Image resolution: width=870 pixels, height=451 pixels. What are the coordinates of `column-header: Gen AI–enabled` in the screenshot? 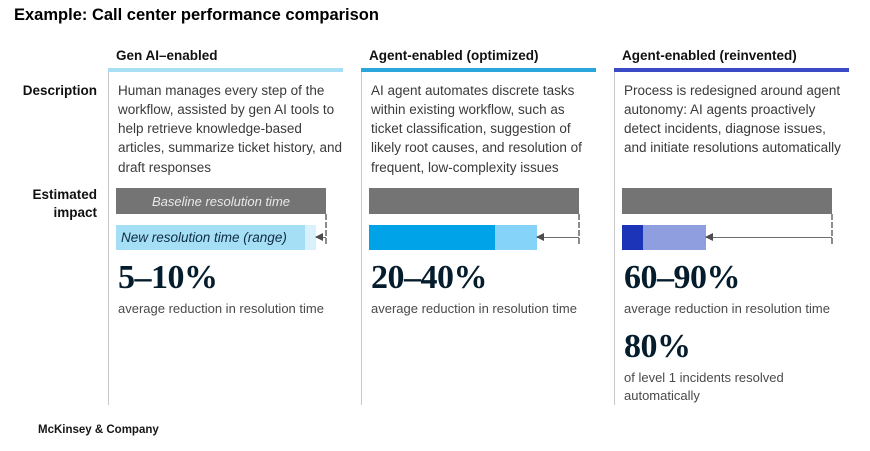 It's located at (167, 55).